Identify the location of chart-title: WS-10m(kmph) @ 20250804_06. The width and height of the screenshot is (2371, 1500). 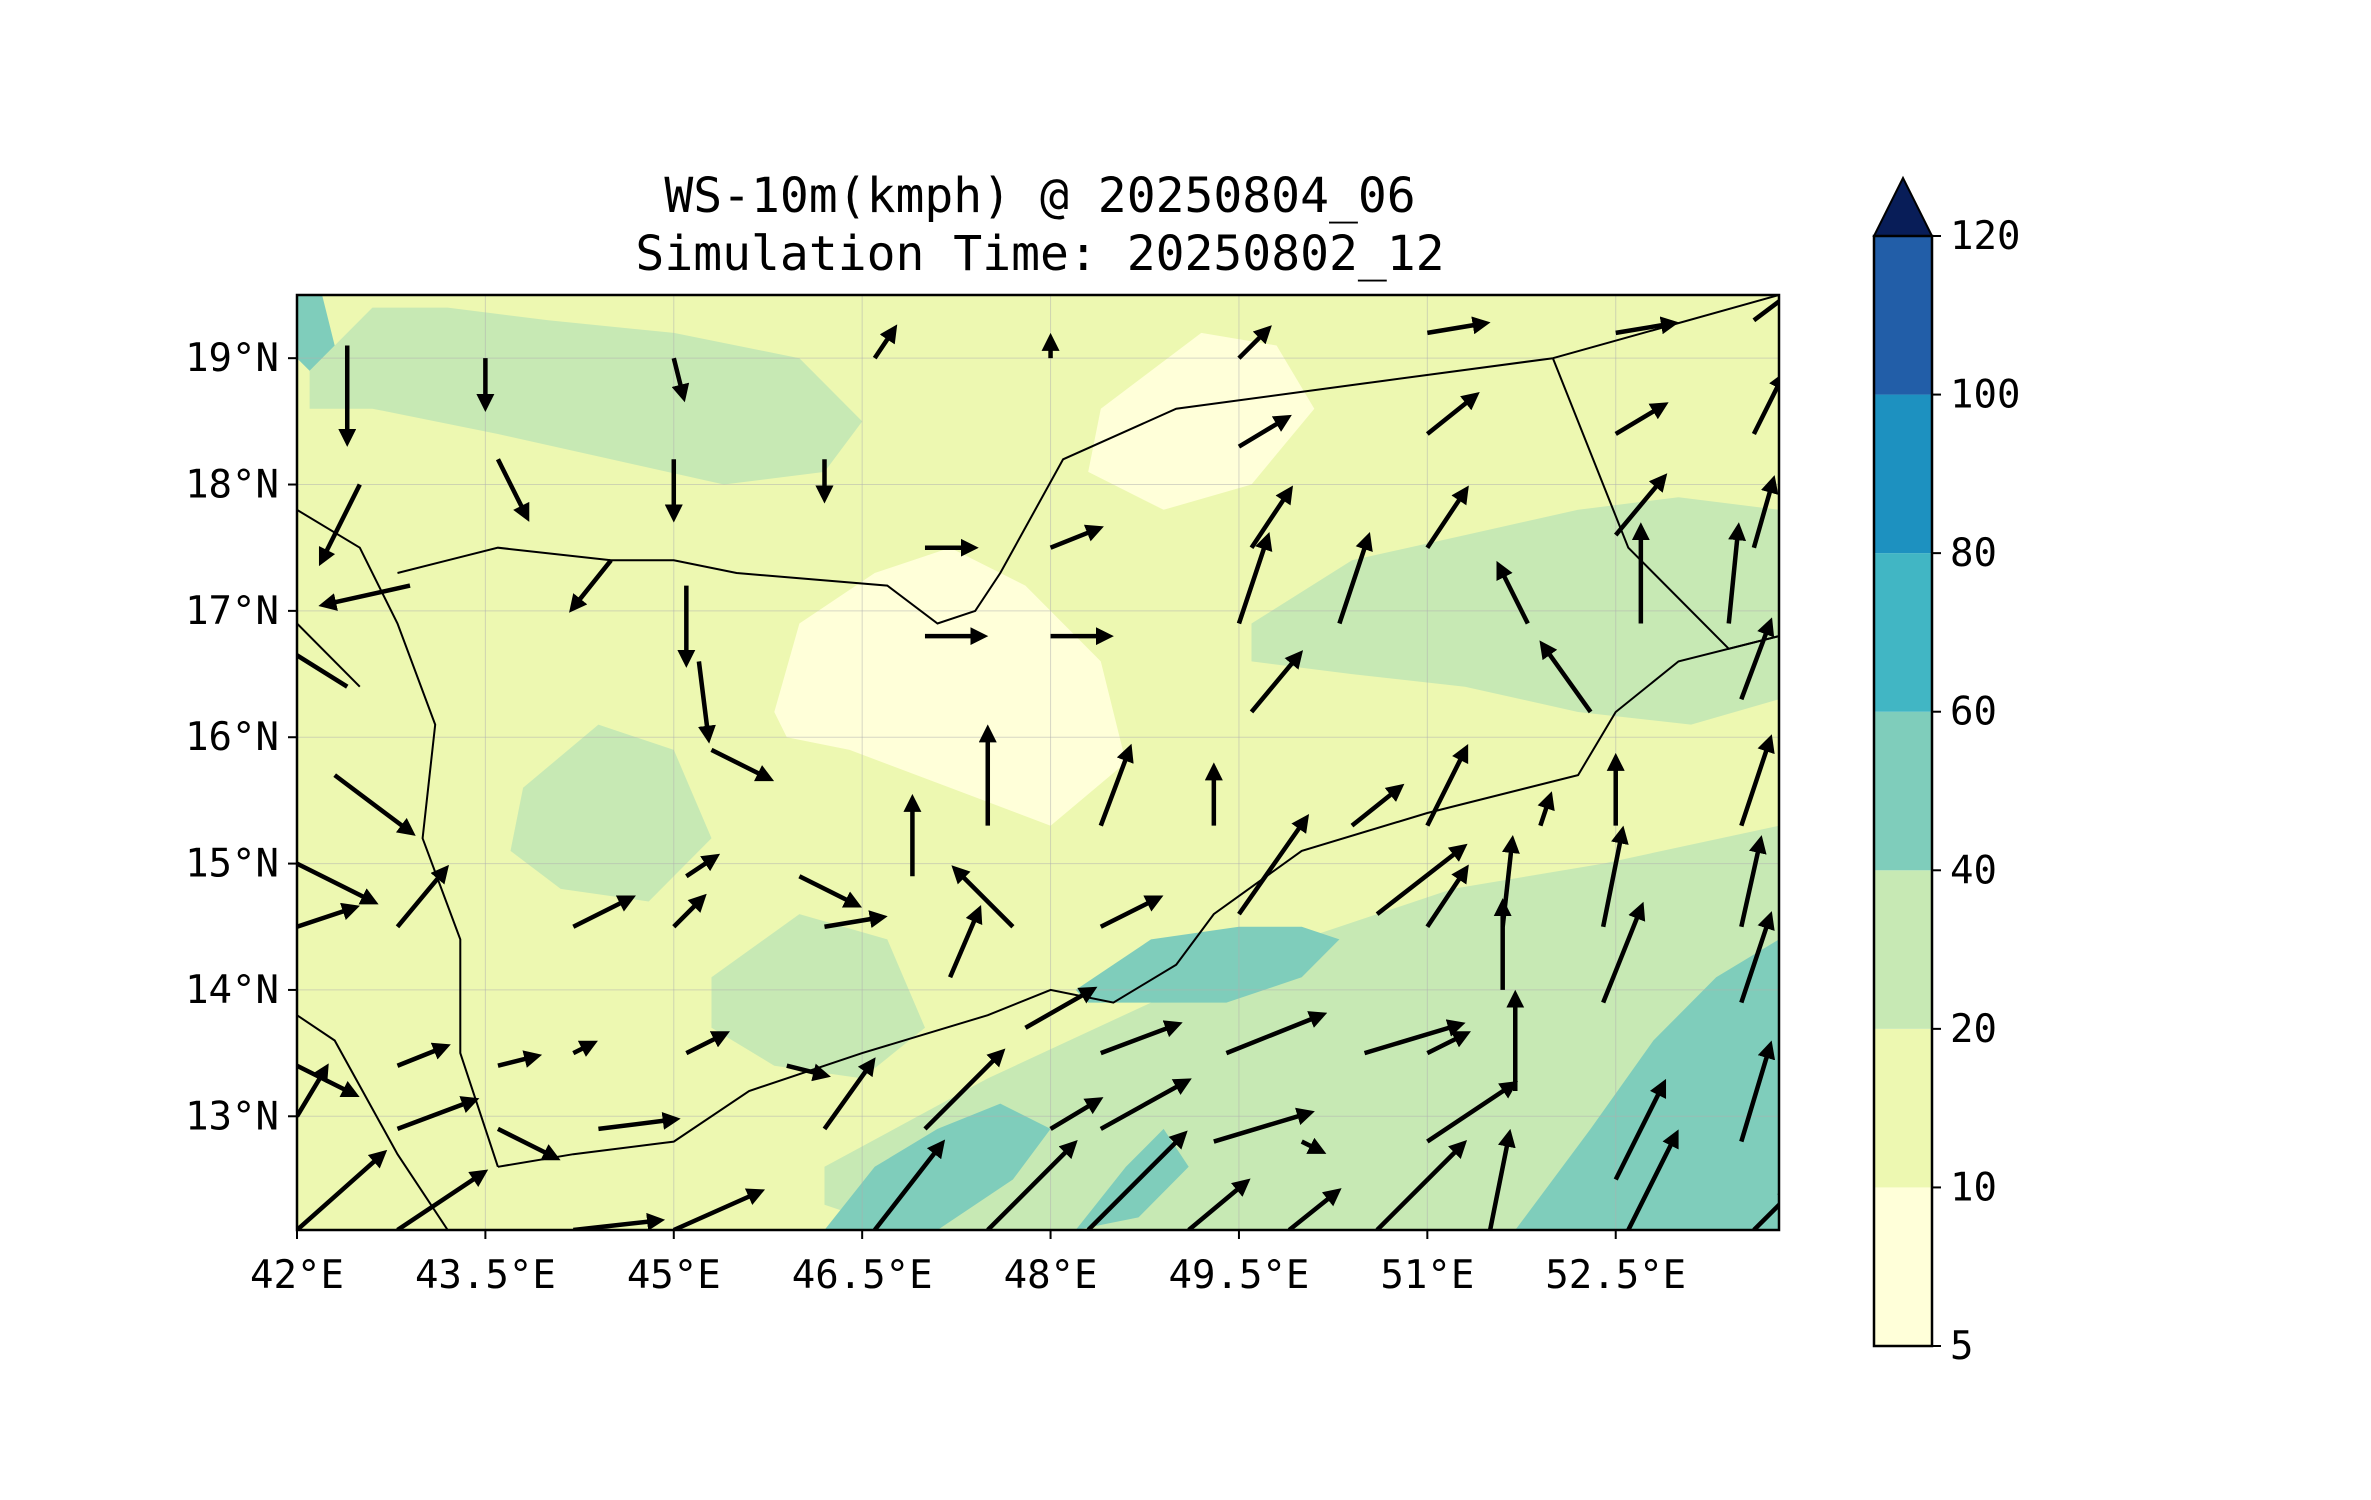
(1040, 196).